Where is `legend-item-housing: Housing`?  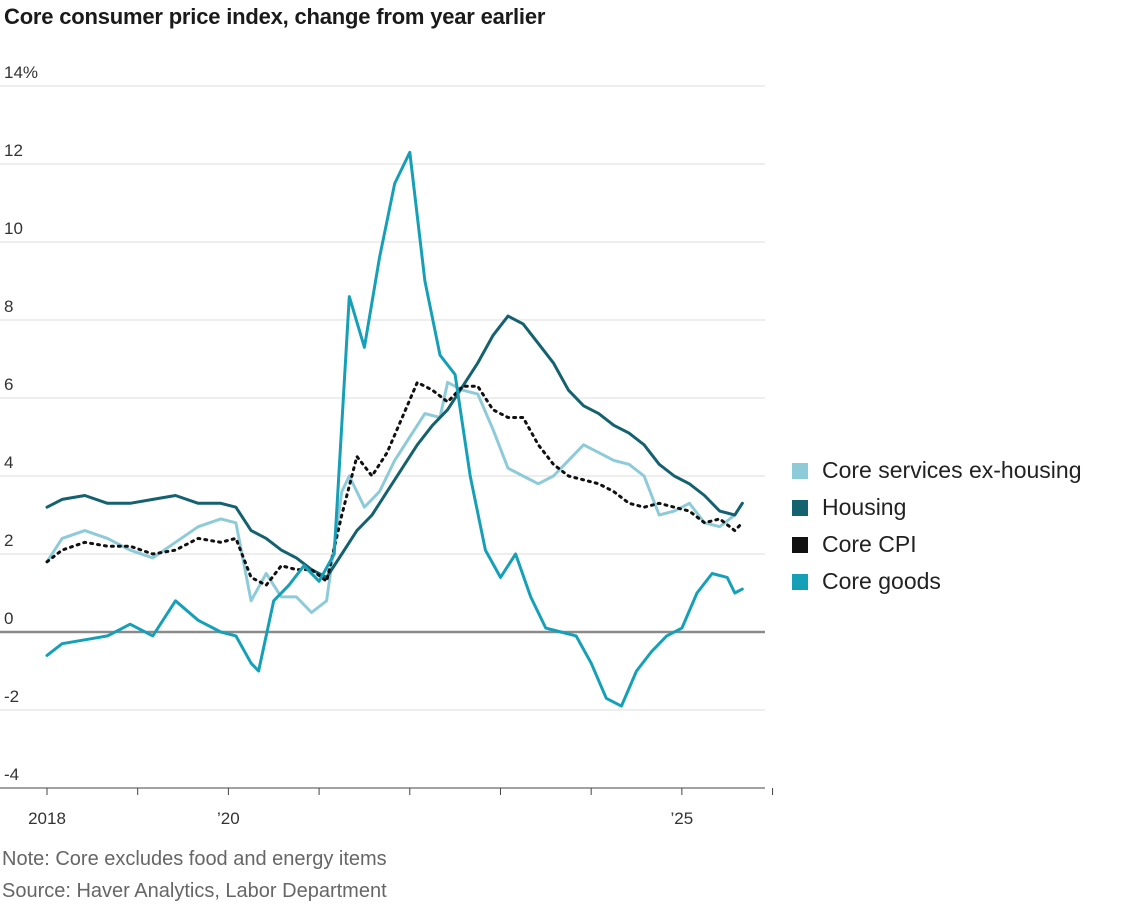
legend-item-housing: Housing is located at coordinates (937, 507).